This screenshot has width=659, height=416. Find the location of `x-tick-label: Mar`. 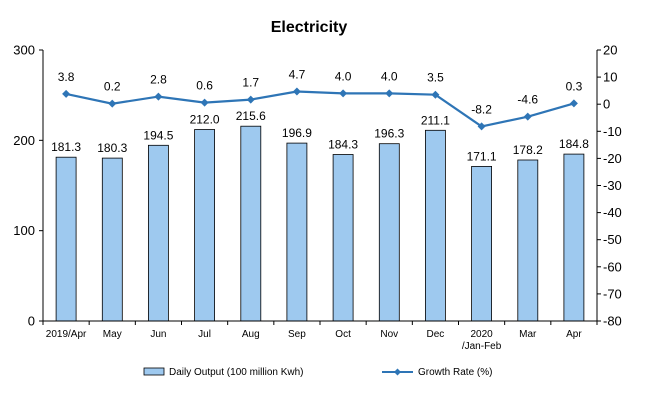

x-tick-label: Mar is located at coordinates (528, 334).